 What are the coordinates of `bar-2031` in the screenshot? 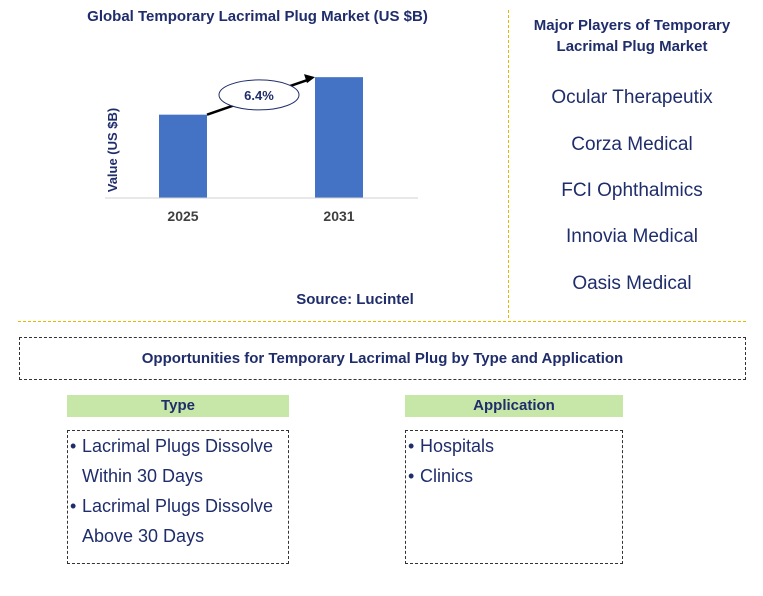 It's located at (339, 137).